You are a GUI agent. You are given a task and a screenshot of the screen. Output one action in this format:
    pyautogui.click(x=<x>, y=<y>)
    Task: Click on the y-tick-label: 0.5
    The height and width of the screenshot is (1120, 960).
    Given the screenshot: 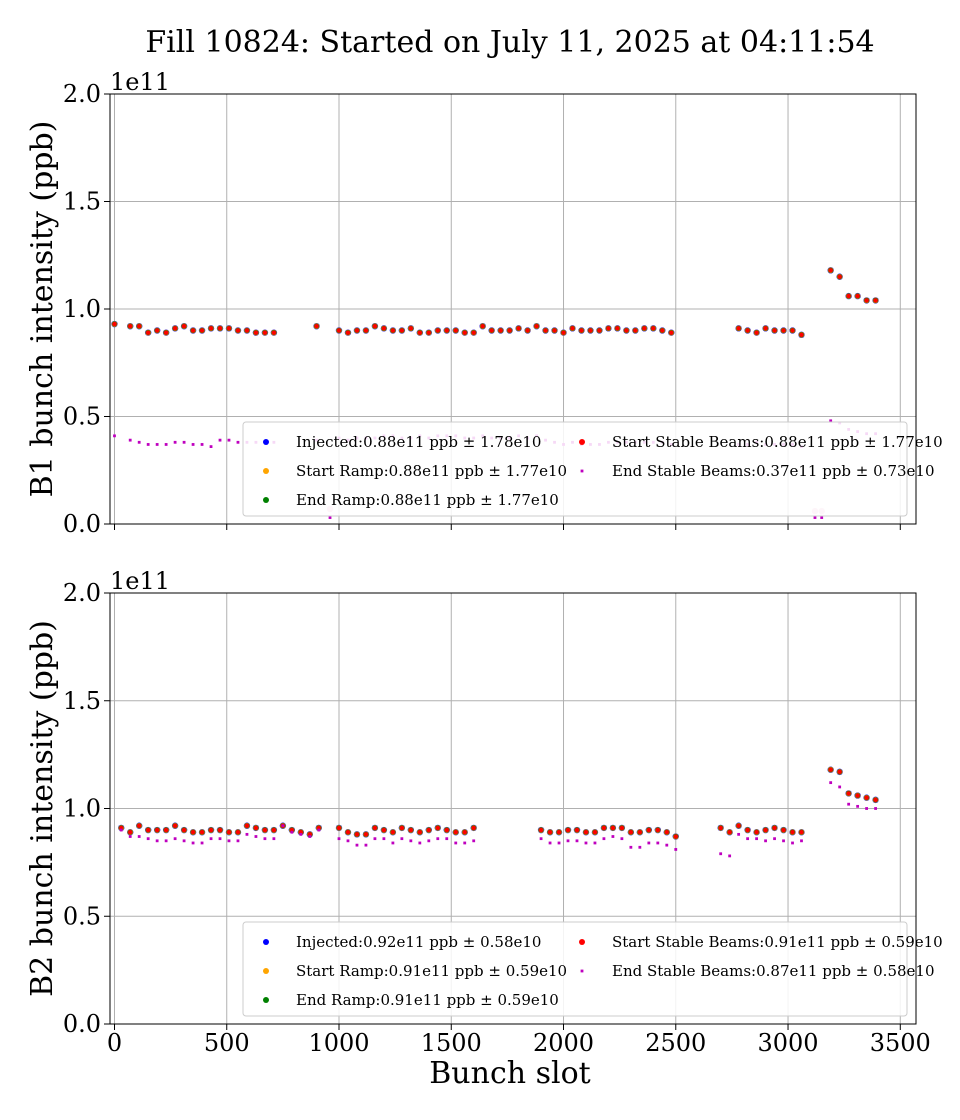 What is the action you would take?
    pyautogui.click(x=82, y=417)
    